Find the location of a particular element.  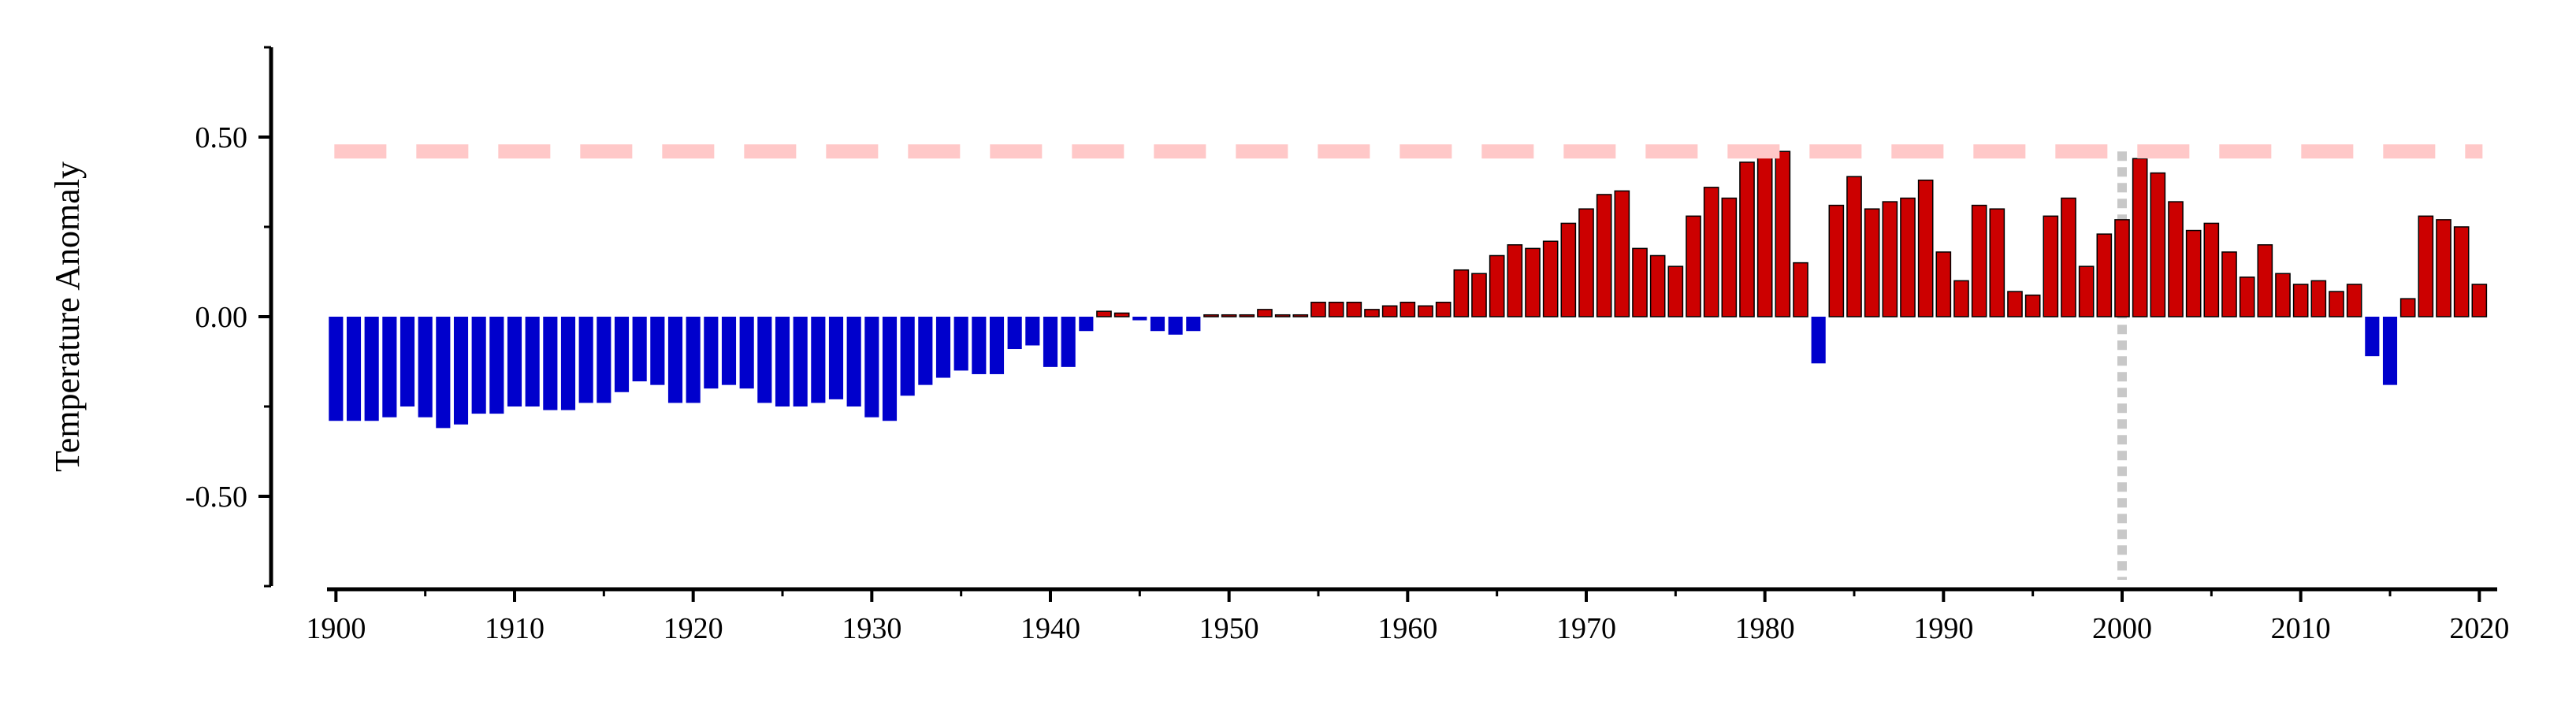

x-tick-label: 2020 is located at coordinates (2479, 629).